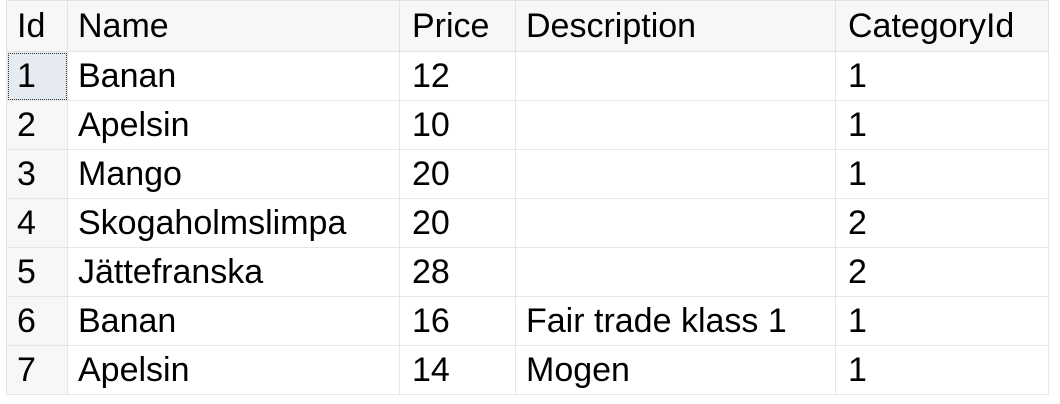 Image resolution: width=1060 pixels, height=404 pixels. Describe the element at coordinates (37, 26) in the screenshot. I see `column-header-id: Id` at that location.